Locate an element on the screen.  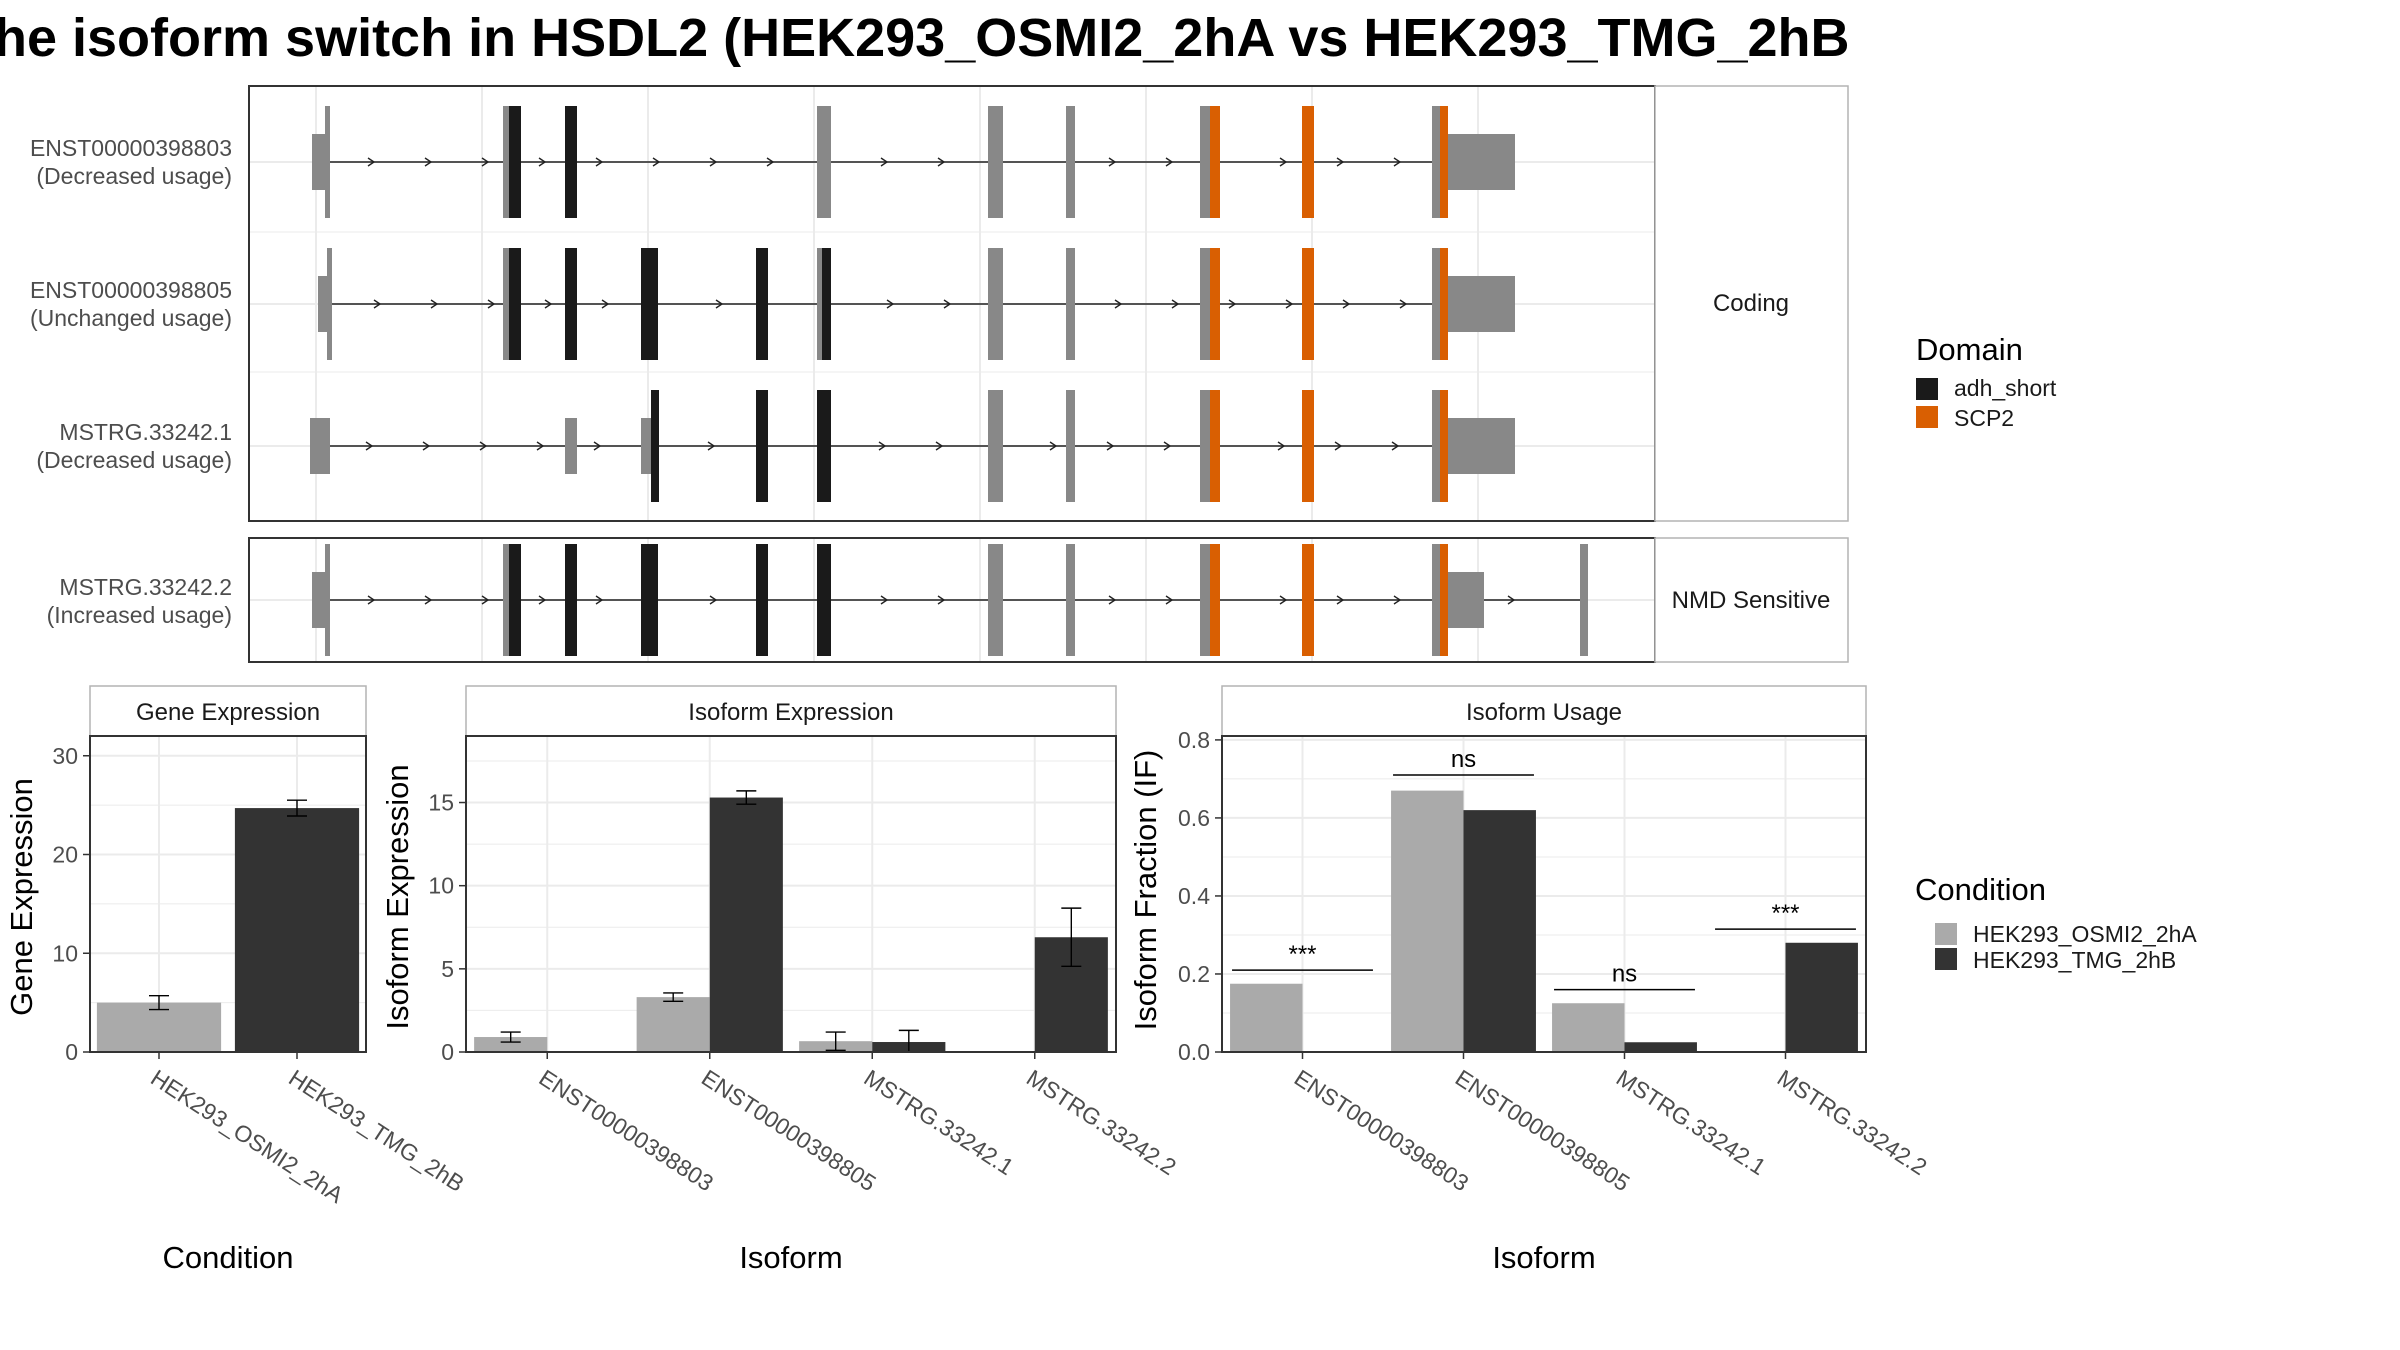
nmd-strip-label: NMD Sensitive is located at coordinates (1751, 600).